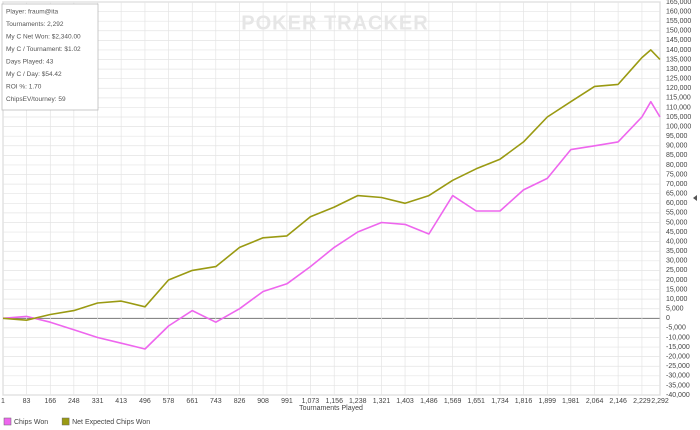  Describe the element at coordinates (678, 126) in the screenshot. I see `y-tick-label: 100,000` at that location.